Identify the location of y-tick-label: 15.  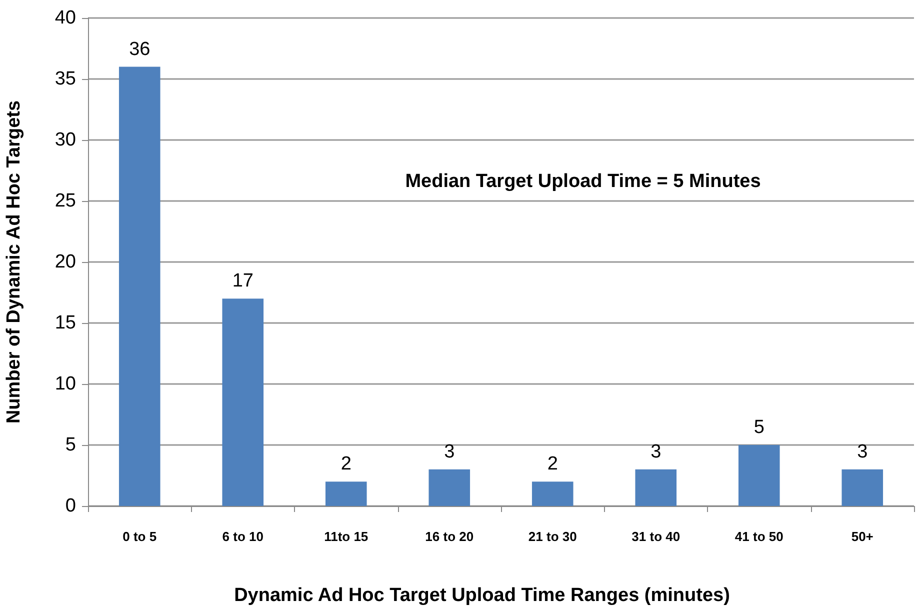
(65, 323).